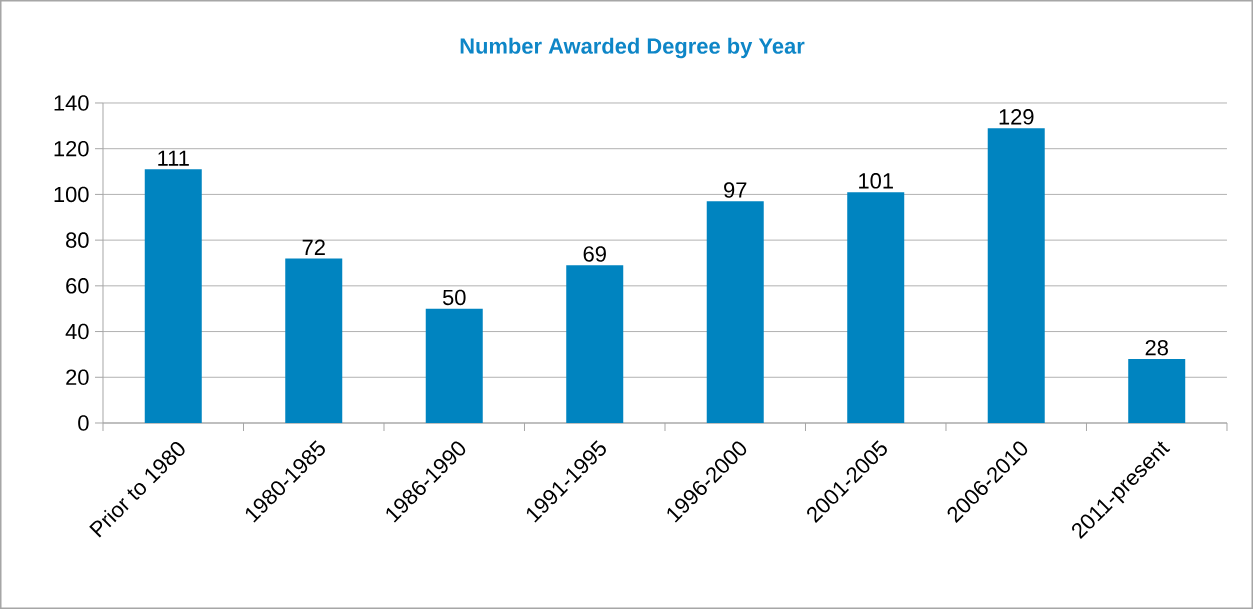 Image resolution: width=1253 pixels, height=609 pixels. What do you see at coordinates (632, 48) in the screenshot?
I see `chart-title: Number Awarded Degree by Year` at bounding box center [632, 48].